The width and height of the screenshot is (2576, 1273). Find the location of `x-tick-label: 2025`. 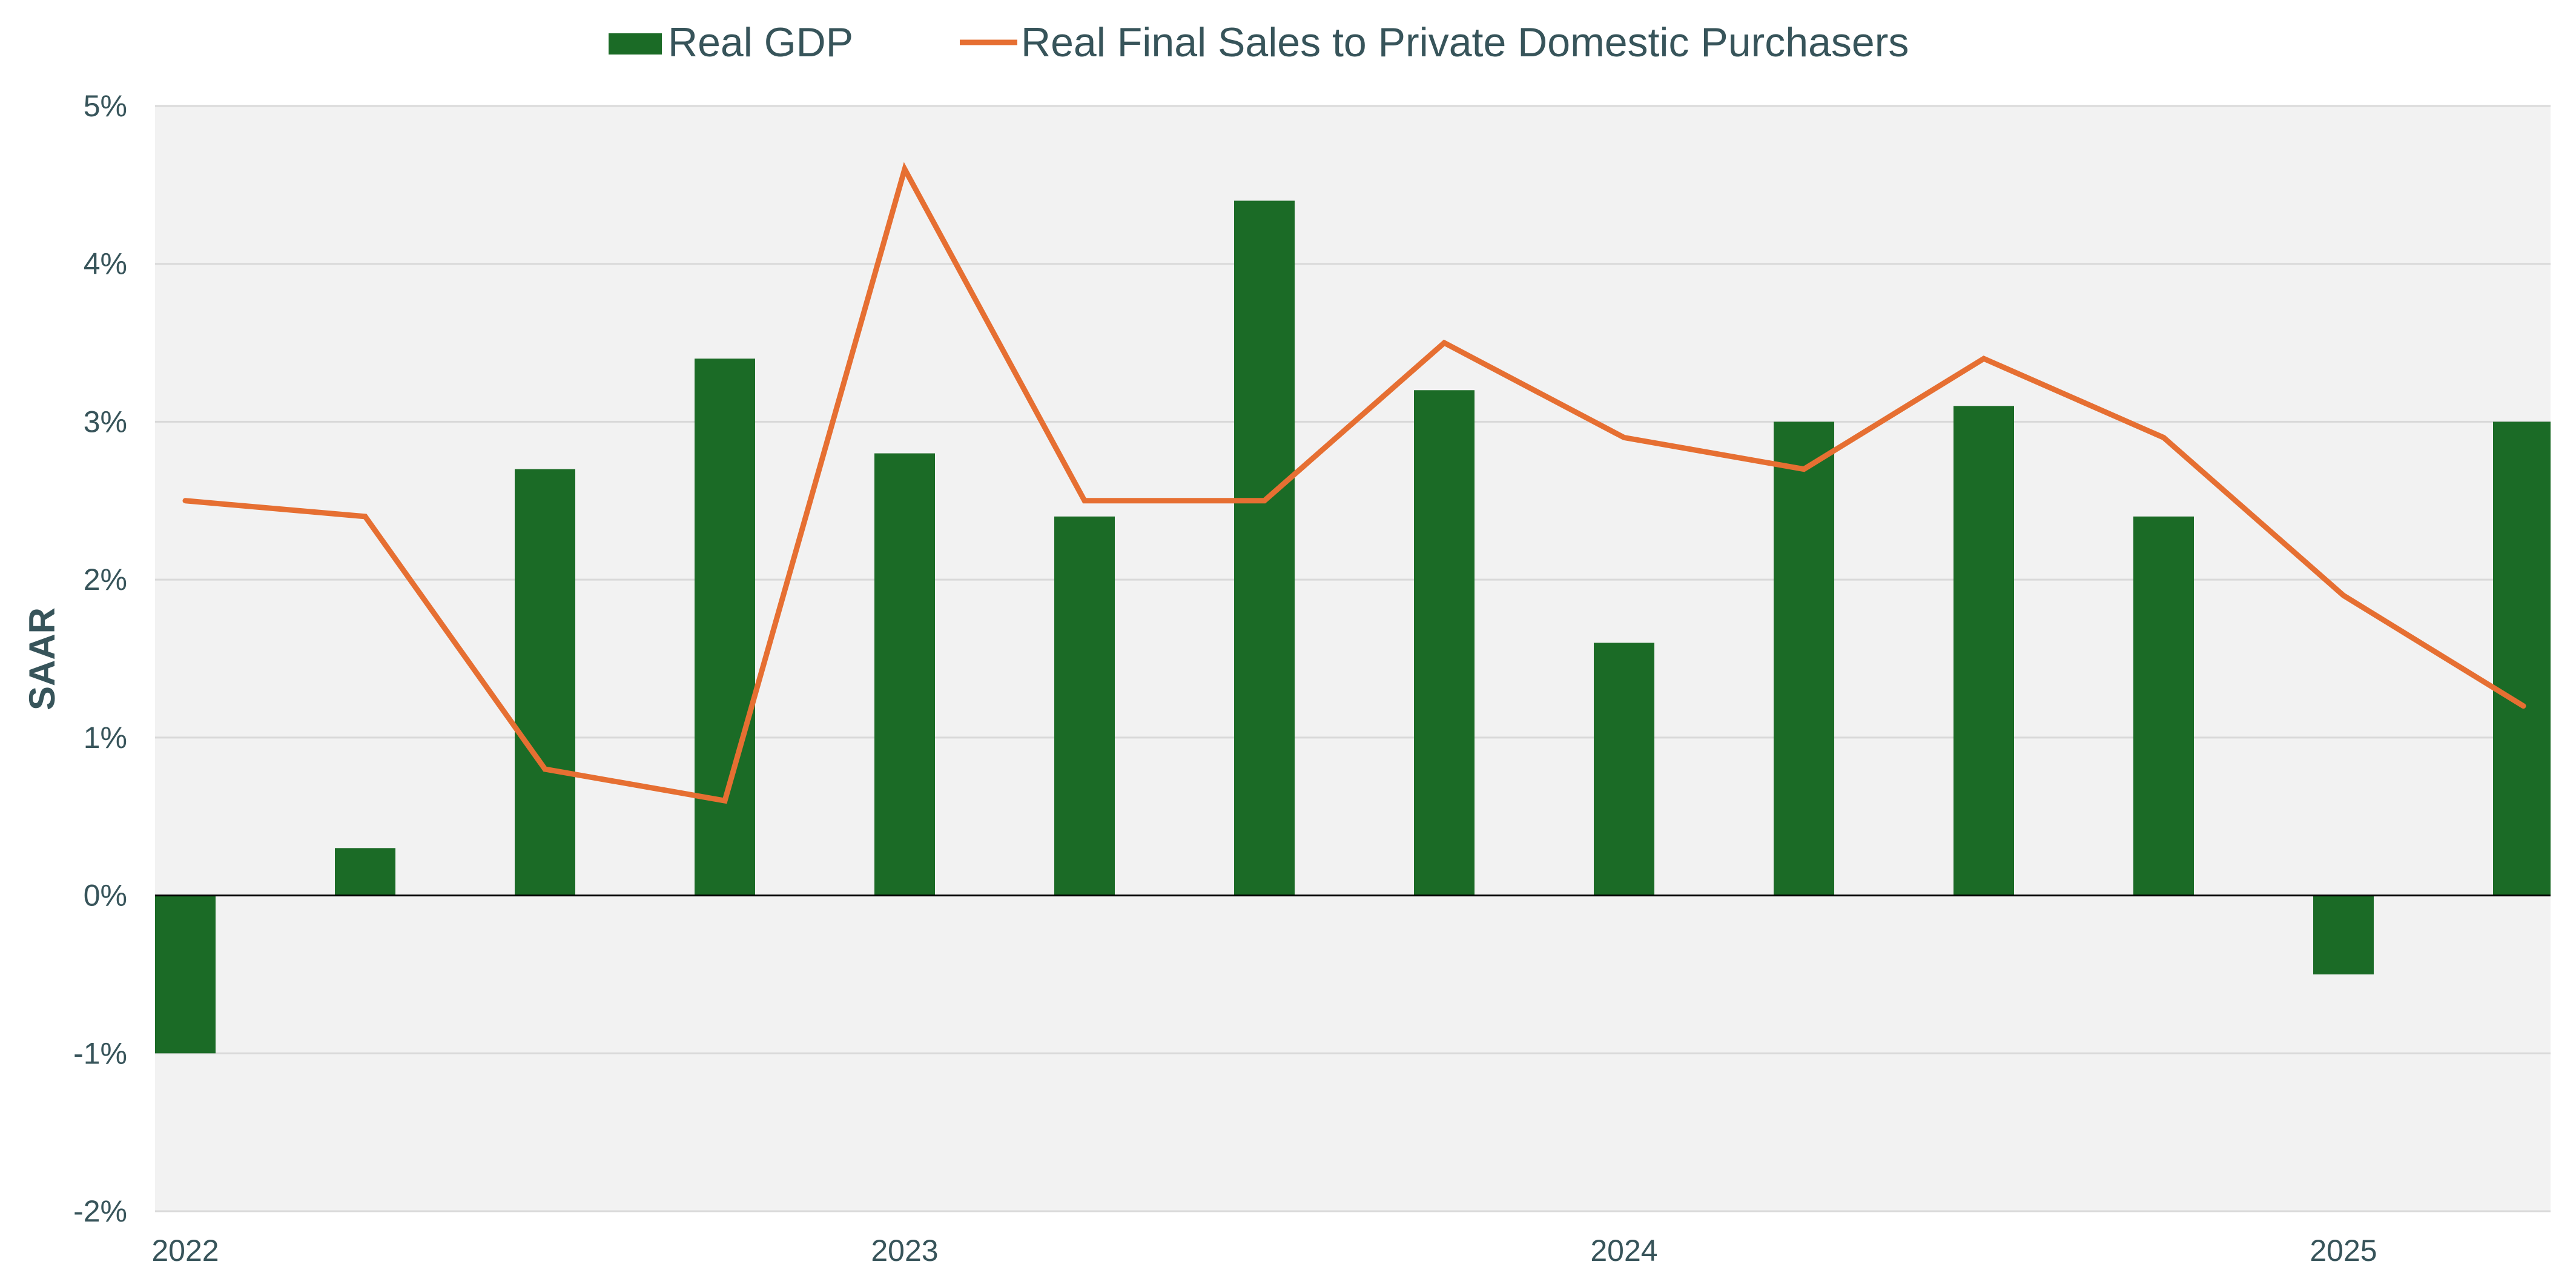

x-tick-label: 2025 is located at coordinates (2343, 1251).